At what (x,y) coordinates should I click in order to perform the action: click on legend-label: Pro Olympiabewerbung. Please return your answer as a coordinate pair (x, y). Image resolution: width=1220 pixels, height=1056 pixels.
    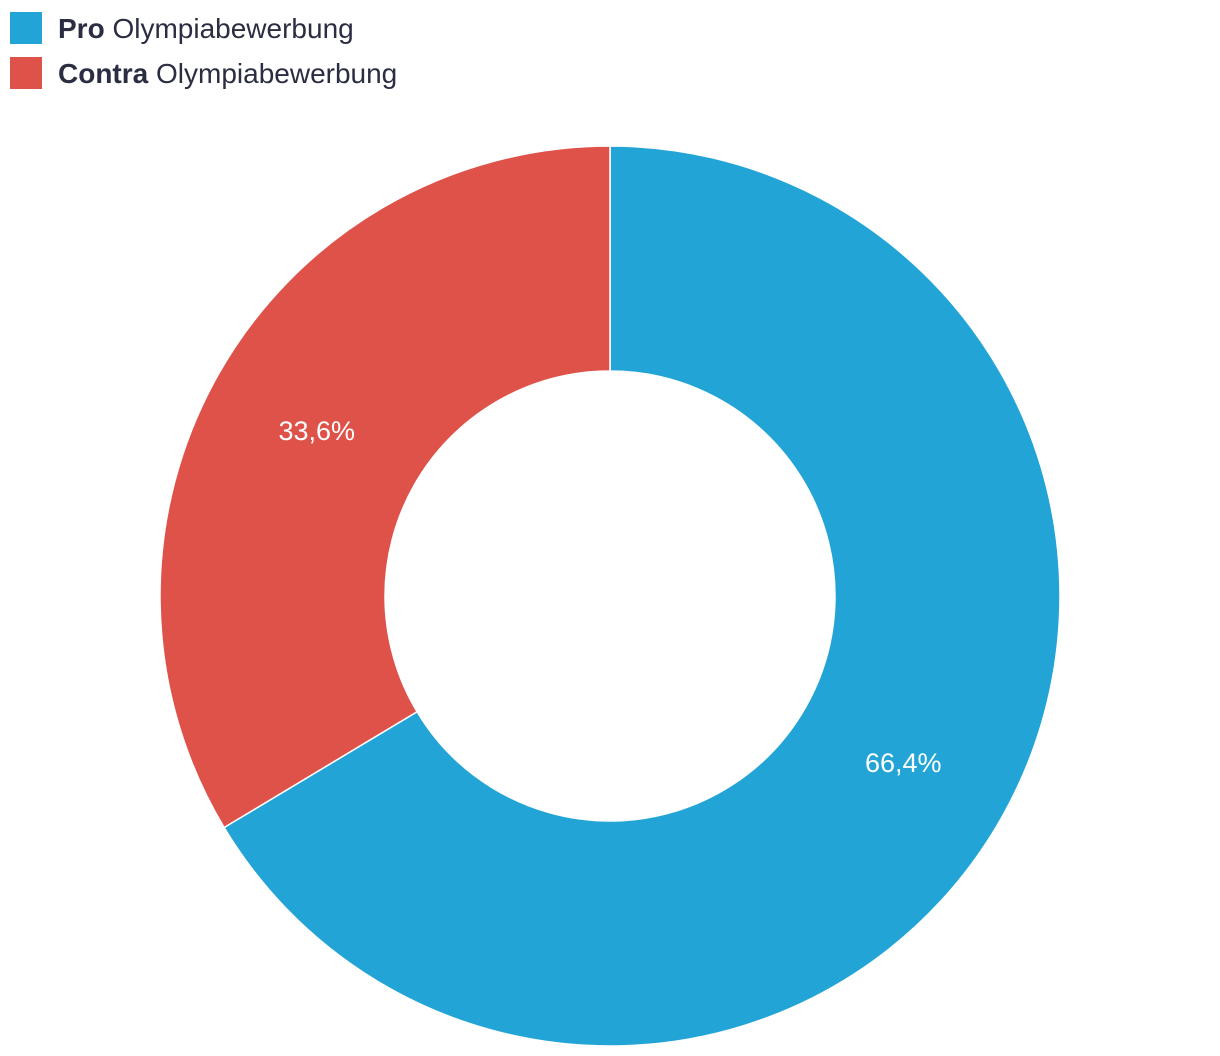
    Looking at the image, I should click on (206, 28).